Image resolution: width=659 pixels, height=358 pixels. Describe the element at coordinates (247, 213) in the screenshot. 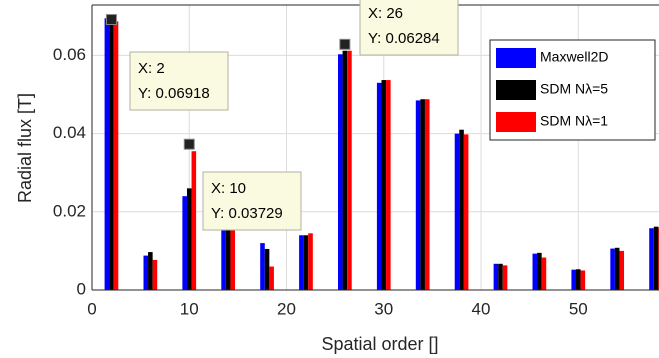

I see `datatip-y: Y: 0.03729` at that location.